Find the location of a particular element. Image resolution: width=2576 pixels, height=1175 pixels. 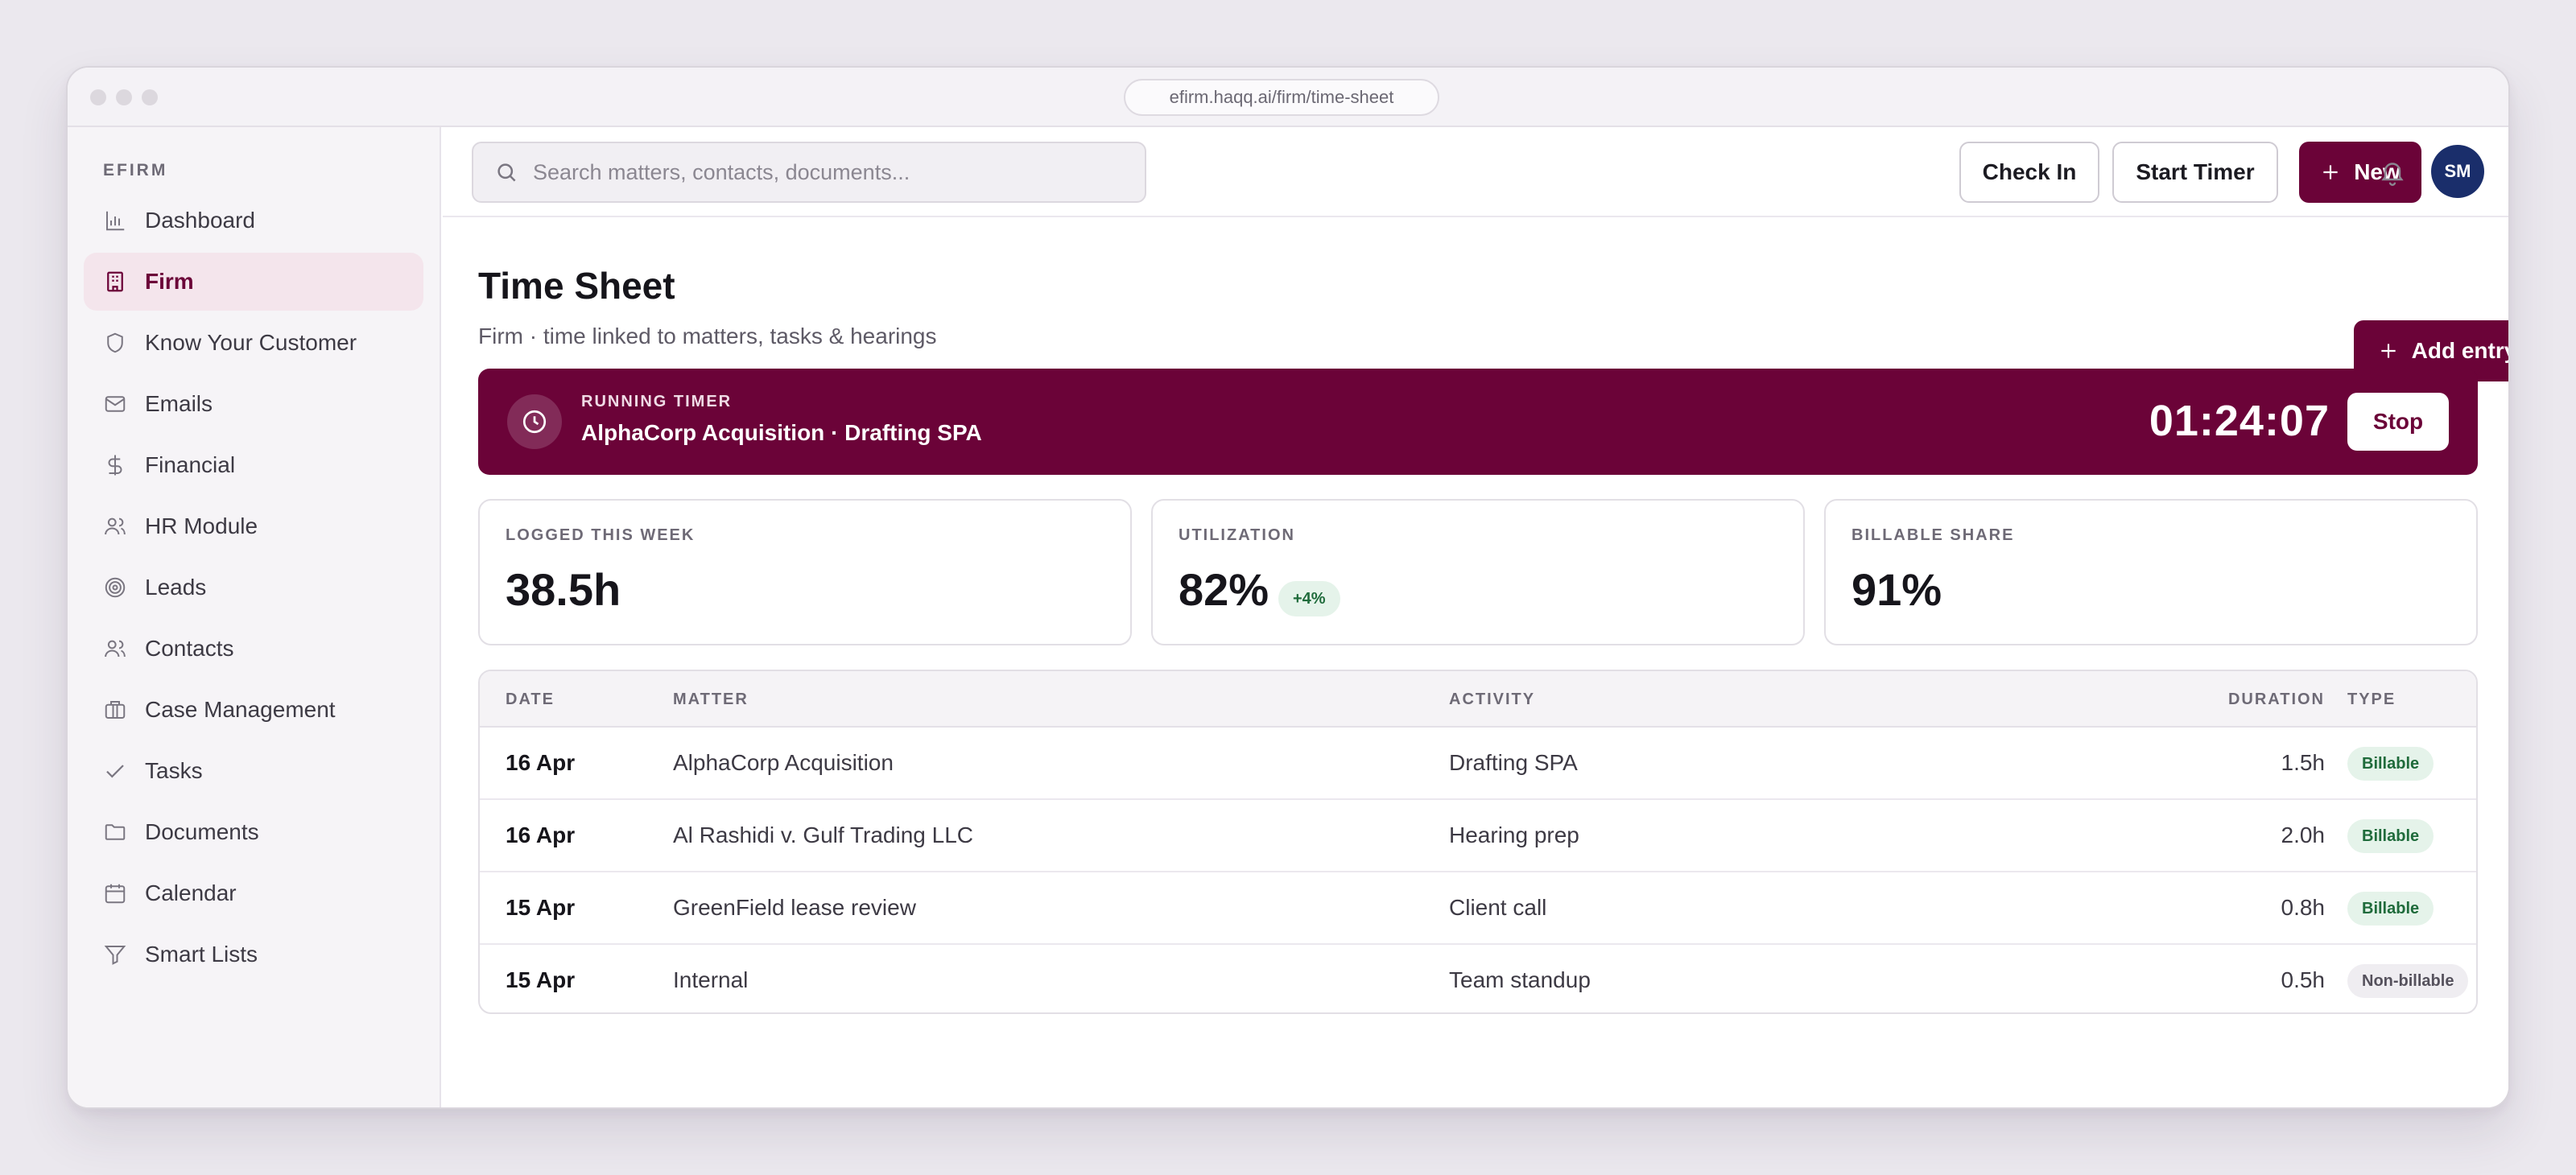

cell-matter: Internal is located at coordinates (711, 980).